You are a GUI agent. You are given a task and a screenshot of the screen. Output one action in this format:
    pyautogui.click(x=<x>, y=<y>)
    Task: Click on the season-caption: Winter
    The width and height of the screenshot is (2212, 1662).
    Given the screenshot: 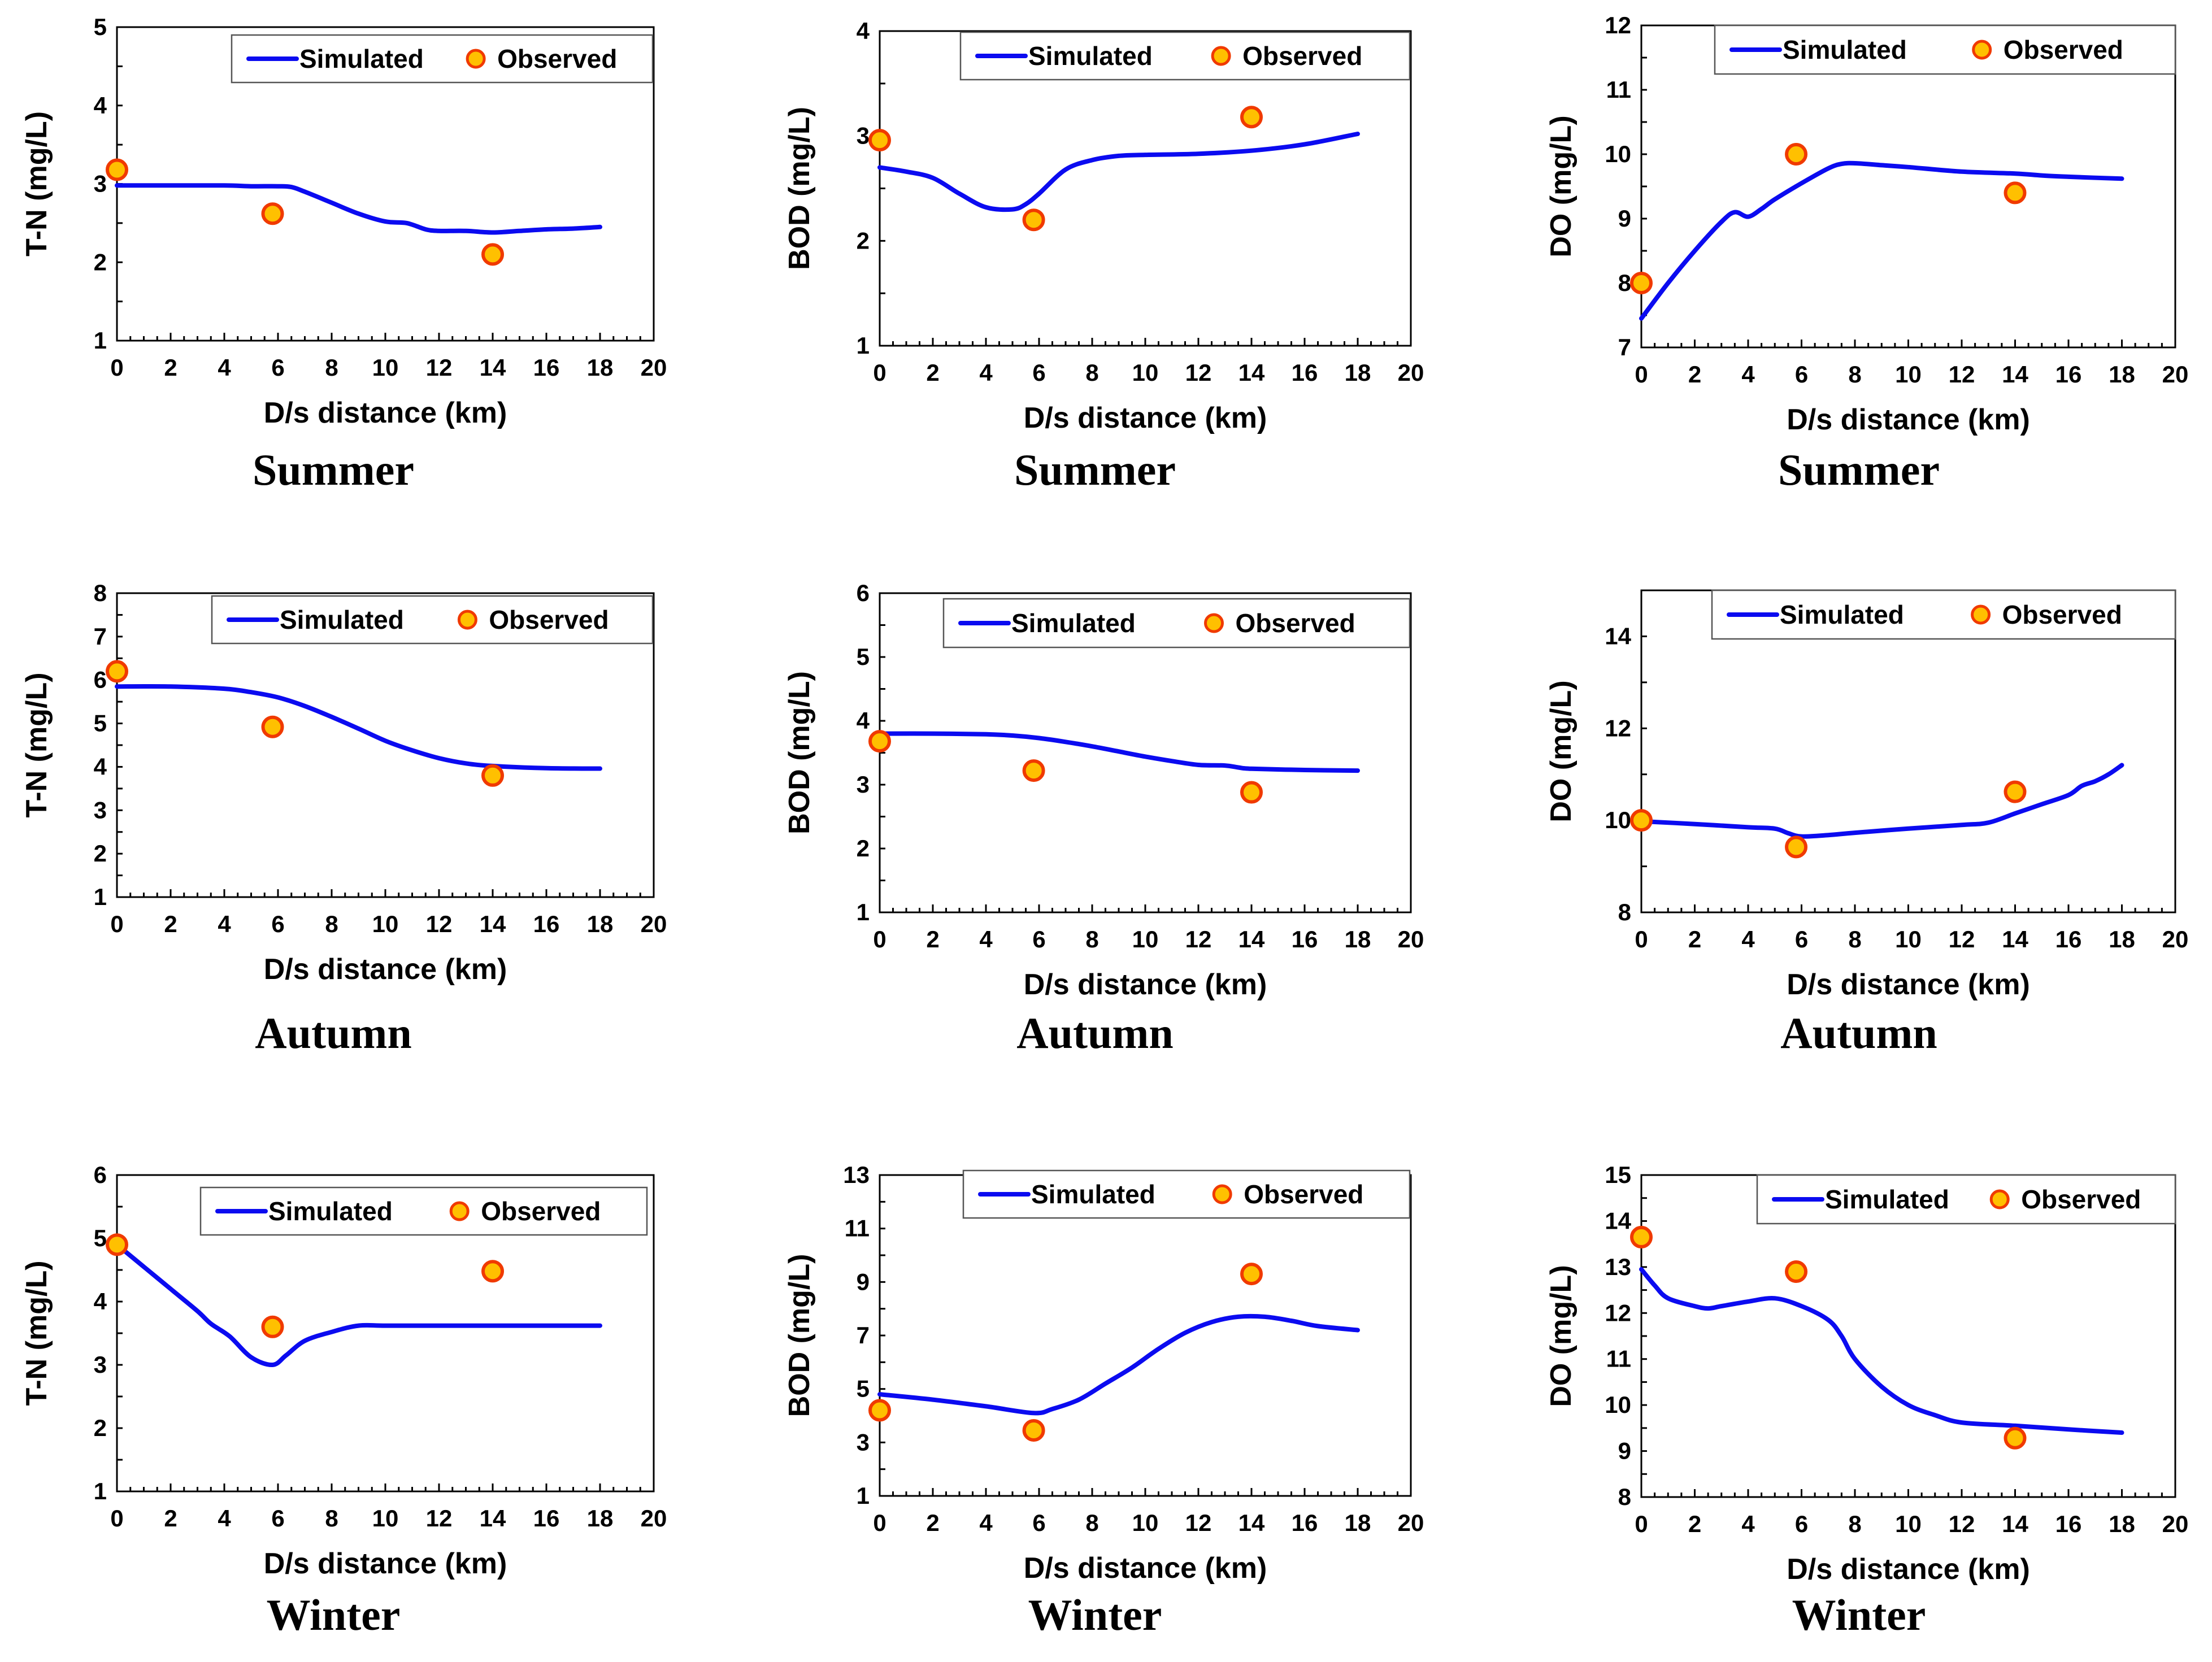 What is the action you would take?
    pyautogui.click(x=1859, y=1614)
    